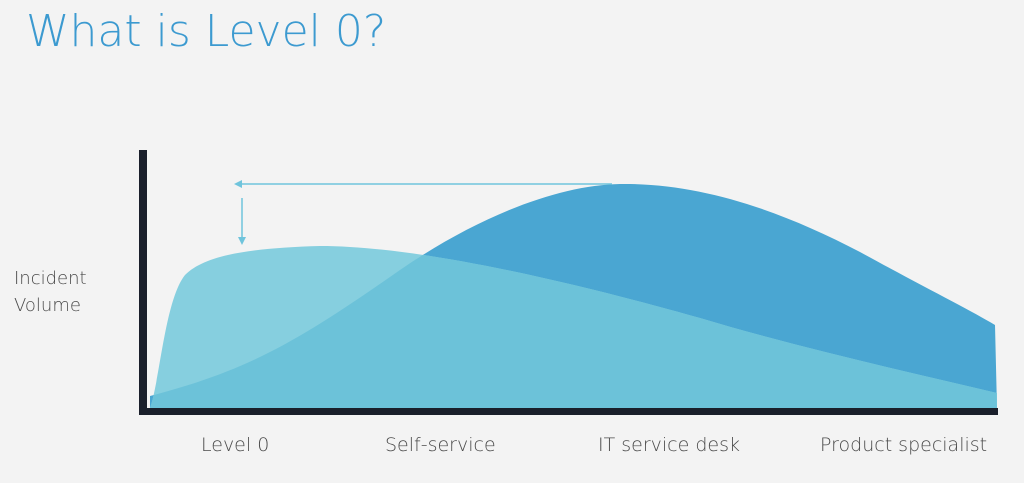  What do you see at coordinates (904, 445) in the screenshot?
I see `x-category-product-specialist: Product specialist` at bounding box center [904, 445].